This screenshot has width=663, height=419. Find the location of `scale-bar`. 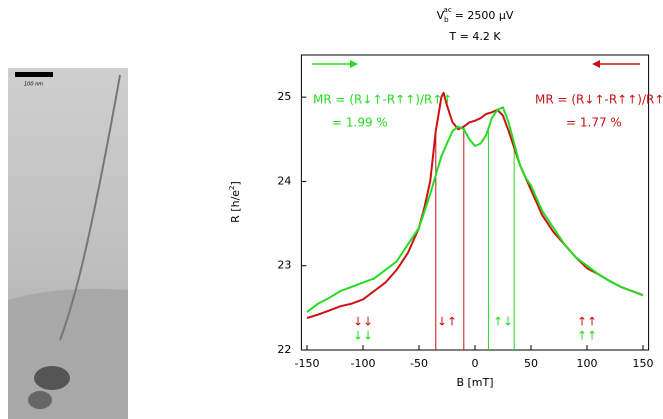

scale-bar is located at coordinates (34, 74).